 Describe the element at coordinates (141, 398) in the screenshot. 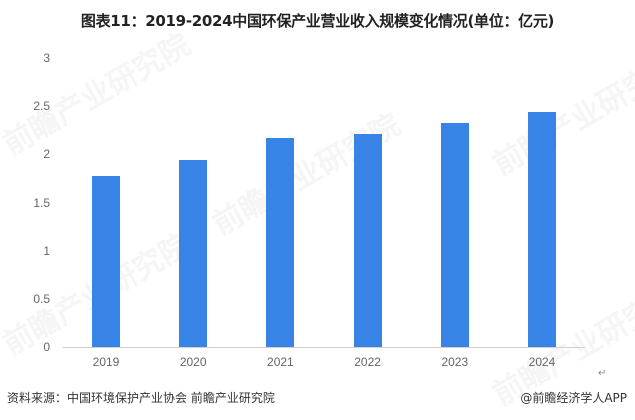

I see `source-note: 资料来源：中国环境保护产业协会 前瞻产业研究院` at that location.